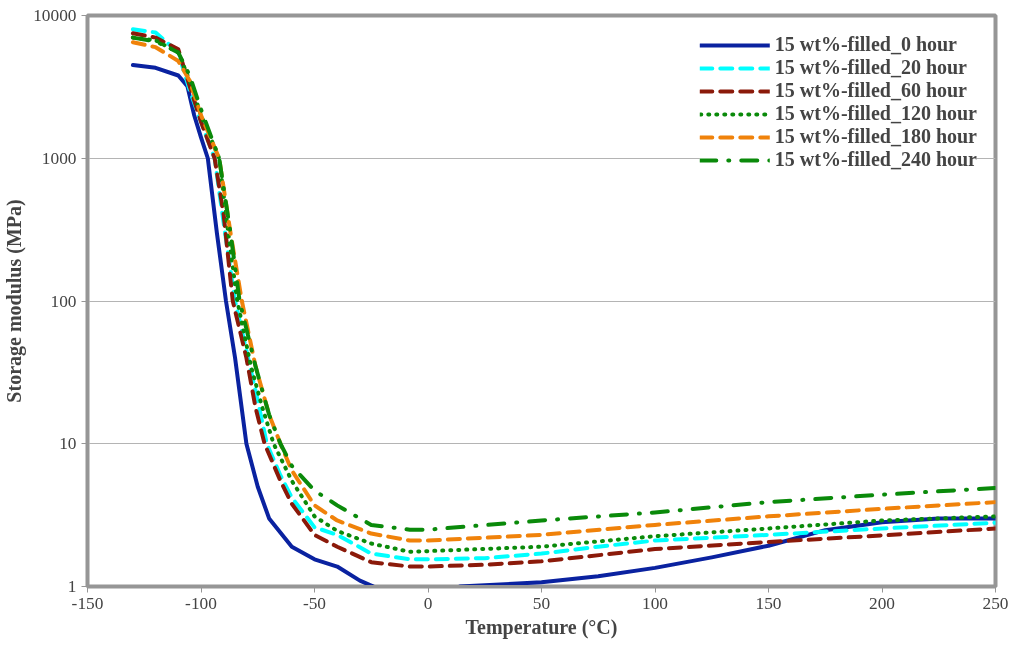 The height and width of the screenshot is (647, 1021). I want to click on x-tick-label: -50, so click(314, 603).